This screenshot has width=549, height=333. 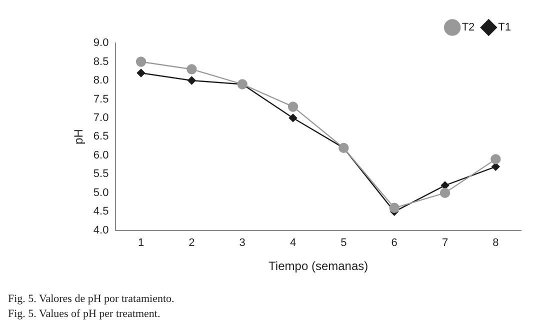 What do you see at coordinates (318, 266) in the screenshot?
I see `x-axis-title: Tiempo (semanas)` at bounding box center [318, 266].